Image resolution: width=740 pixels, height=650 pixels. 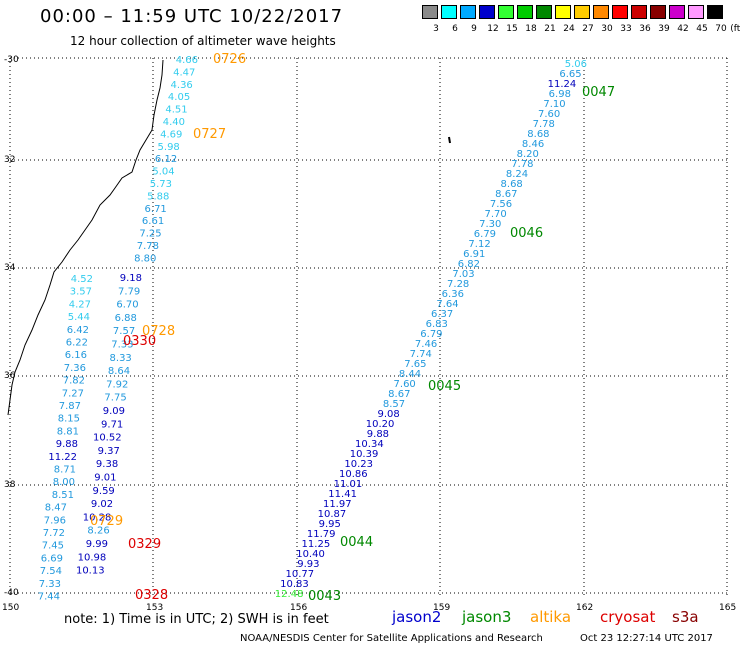 I want to click on sat-label-jason3: jason3, so click(x=487, y=617).